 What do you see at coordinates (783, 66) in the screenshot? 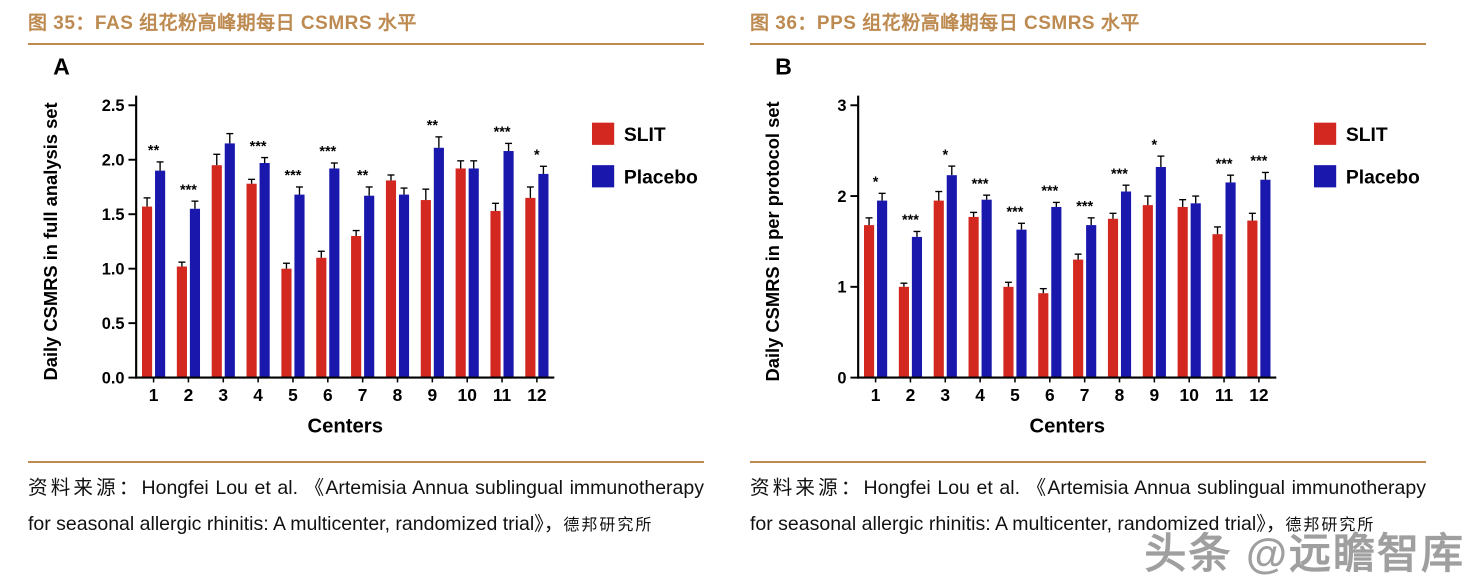
I see `svg-text: B` at bounding box center [783, 66].